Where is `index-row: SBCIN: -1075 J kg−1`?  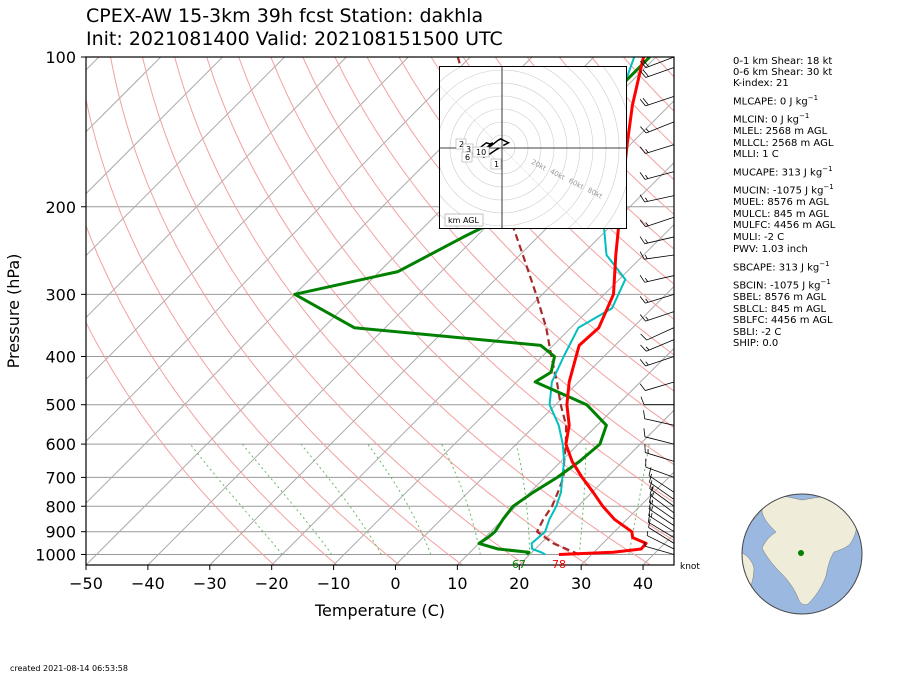
index-row: SBCIN: -1075 J kg−1 is located at coordinates (782, 284).